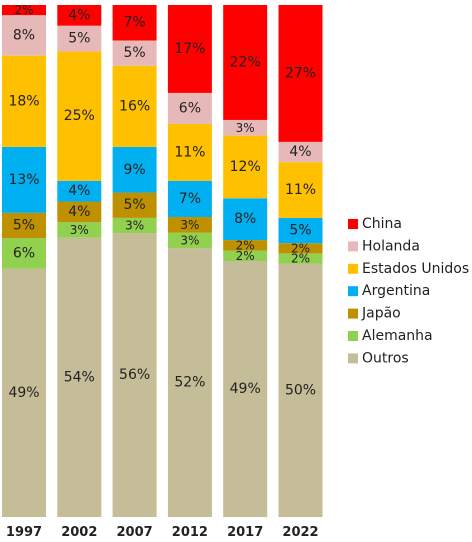  I want to click on bar-segment-china-2022, so click(300, 73).